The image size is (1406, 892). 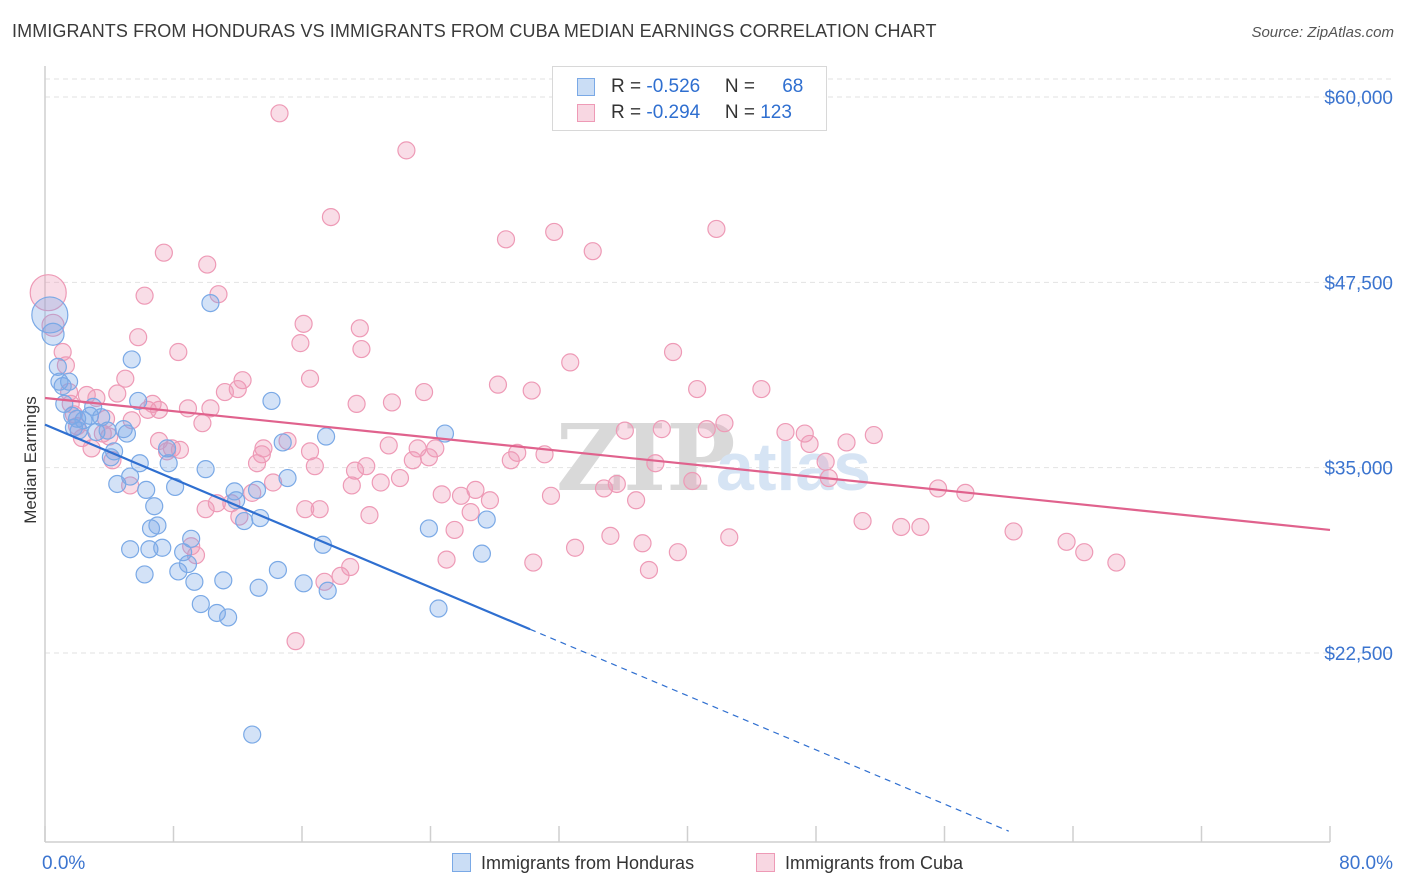 What do you see at coordinates (287, 527) in the screenshot?
I see `trend-line-honduras` at bounding box center [287, 527].